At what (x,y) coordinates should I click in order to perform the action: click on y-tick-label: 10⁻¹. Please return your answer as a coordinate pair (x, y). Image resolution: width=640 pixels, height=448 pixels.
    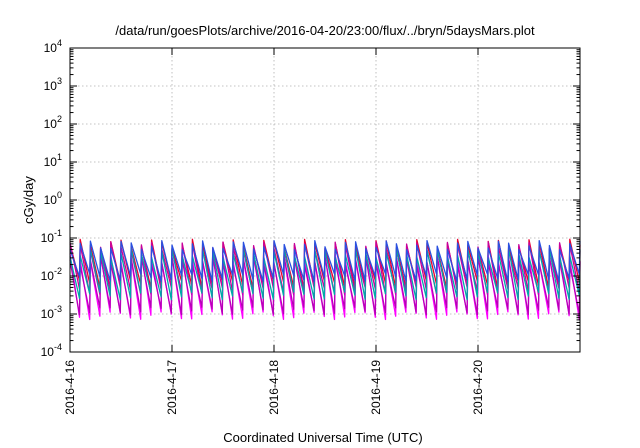
    Looking at the image, I should click on (51, 236).